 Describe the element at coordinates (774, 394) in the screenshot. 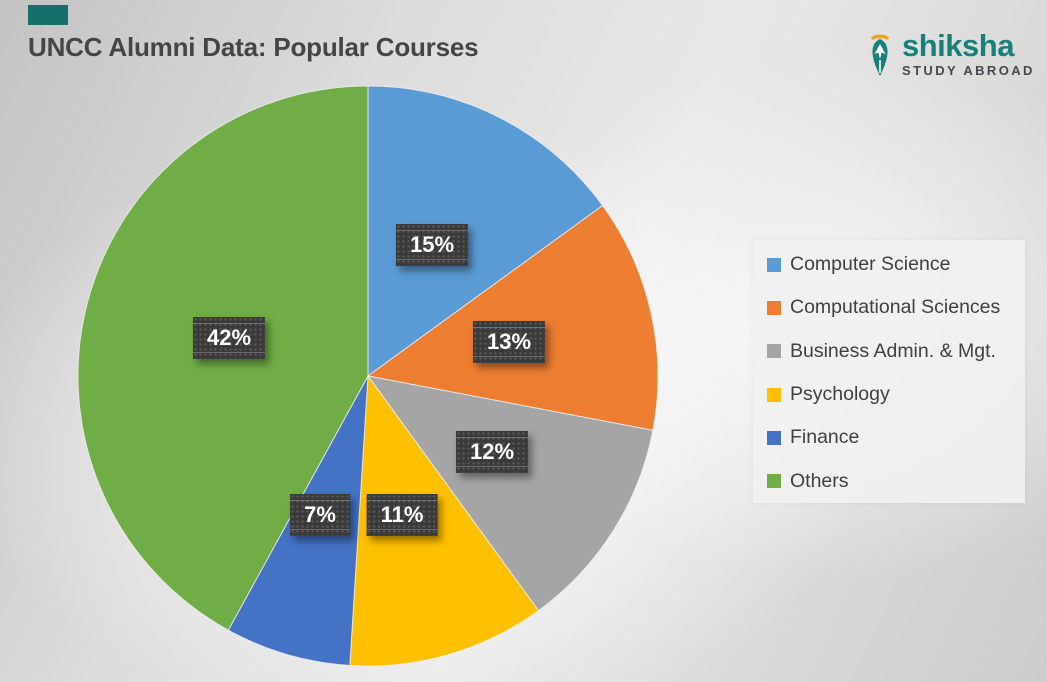

I see `legend-swatch-psychology` at that location.